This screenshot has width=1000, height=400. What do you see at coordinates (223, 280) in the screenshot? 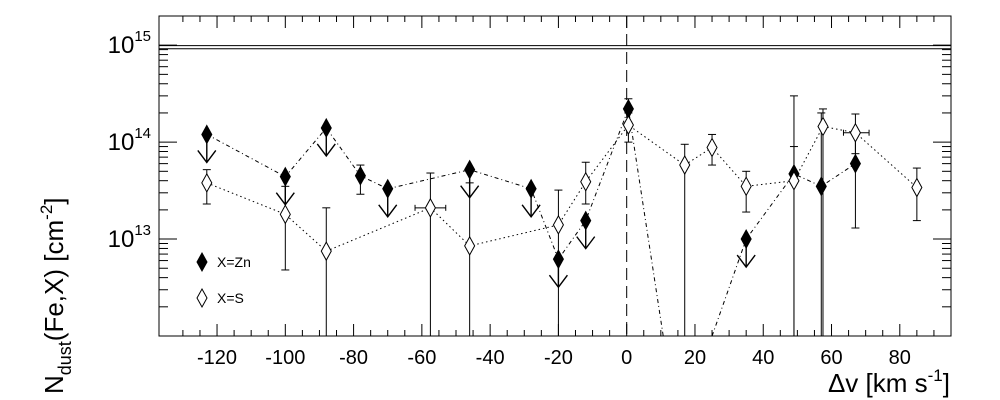
I see `legend: X=Zn X=S` at bounding box center [223, 280].